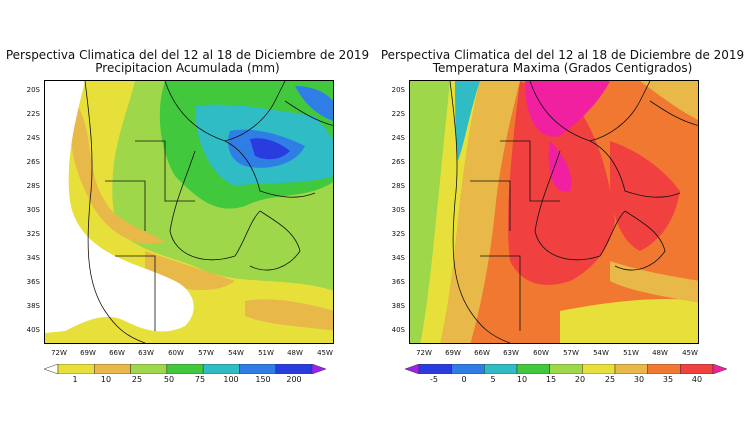  What do you see at coordinates (551, 379) in the screenshot?
I see `colorbar-label: 15` at bounding box center [551, 379].